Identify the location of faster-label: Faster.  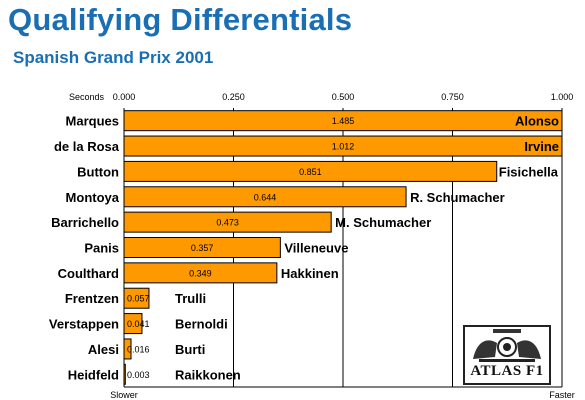
(562, 395).